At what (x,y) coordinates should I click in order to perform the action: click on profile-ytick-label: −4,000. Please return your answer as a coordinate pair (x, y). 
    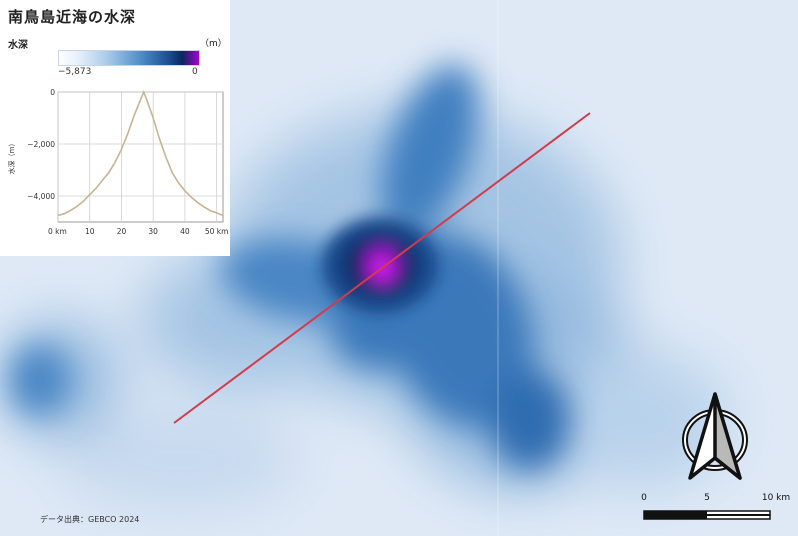
    Looking at the image, I should click on (41, 196).